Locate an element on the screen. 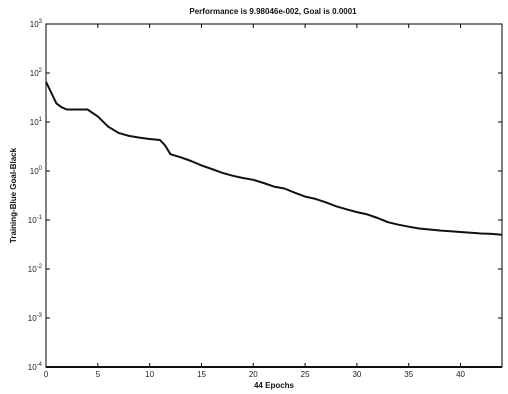  x-axis-label: 44 Epochs is located at coordinates (274, 385).